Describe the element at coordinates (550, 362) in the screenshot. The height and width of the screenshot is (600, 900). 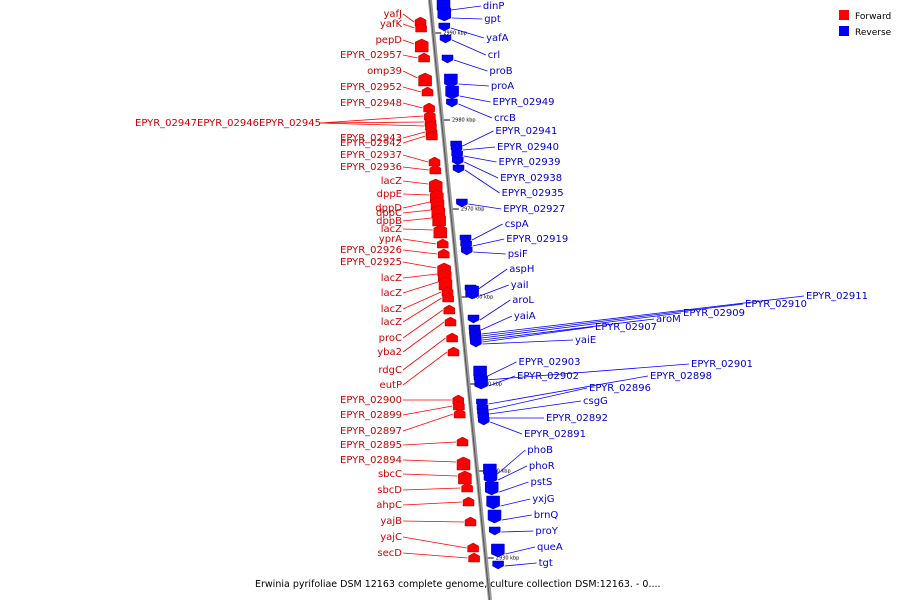
I see `reverse-gene-label: EPYR_02903` at that location.